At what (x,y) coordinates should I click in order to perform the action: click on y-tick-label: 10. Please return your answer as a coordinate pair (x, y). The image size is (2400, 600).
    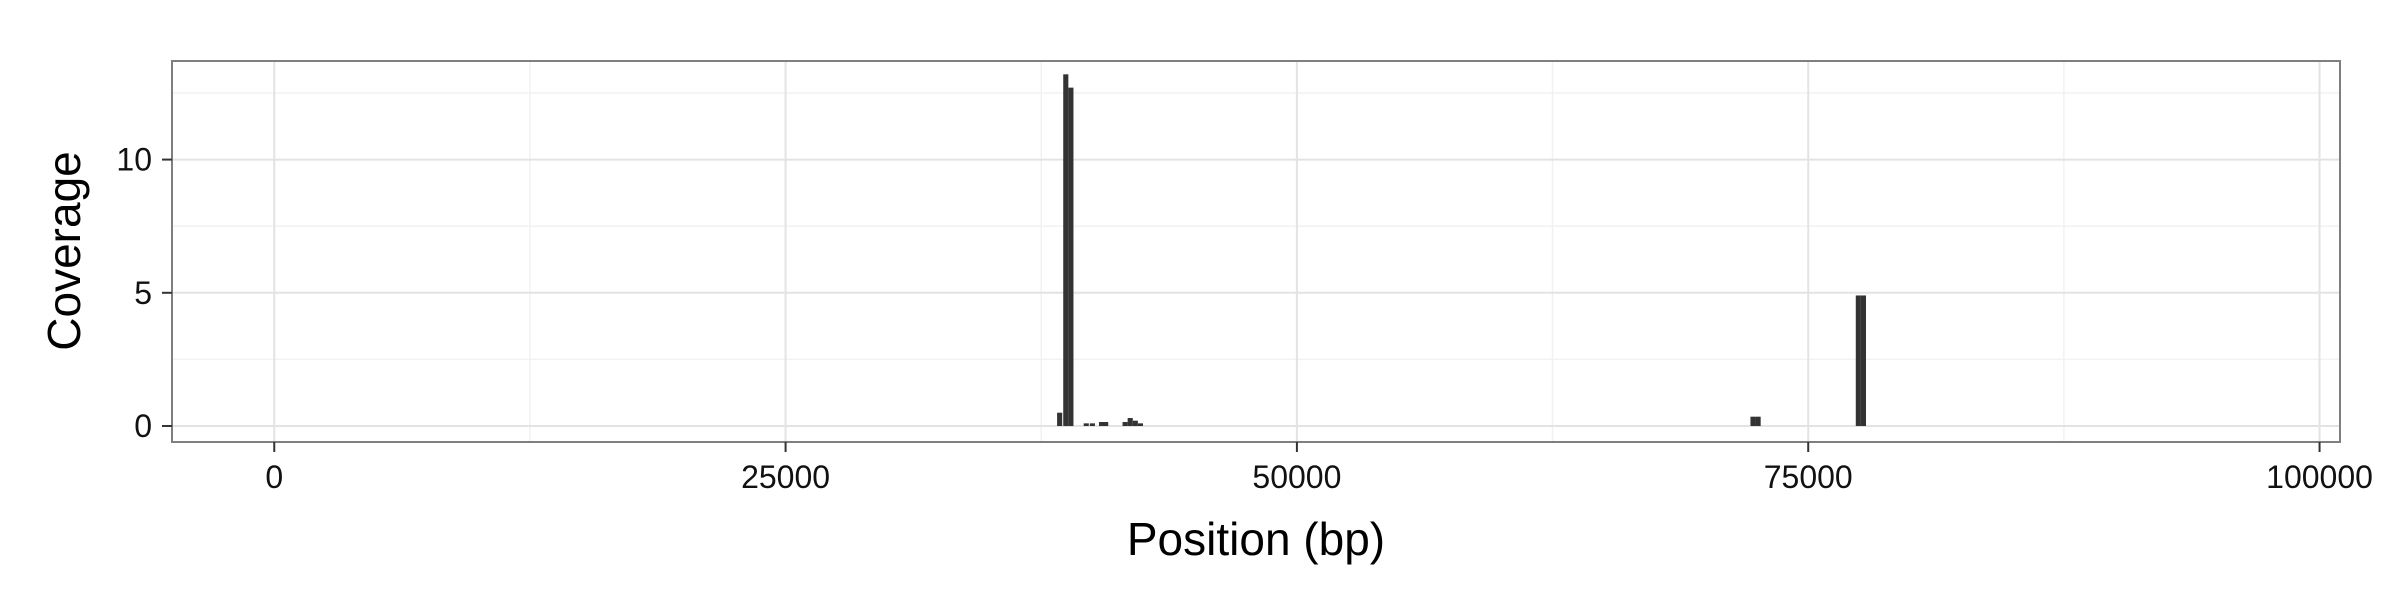
    Looking at the image, I should click on (134, 160).